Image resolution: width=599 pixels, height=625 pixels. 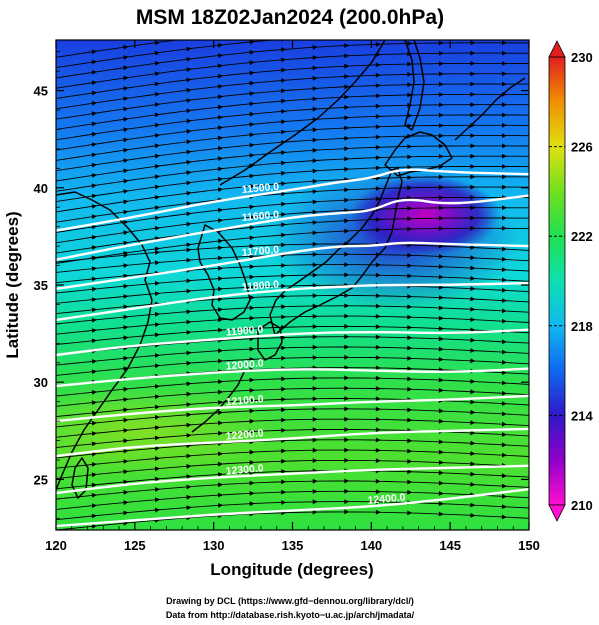 What do you see at coordinates (450, 545) in the screenshot?
I see `x-tick-label: 145` at bounding box center [450, 545].